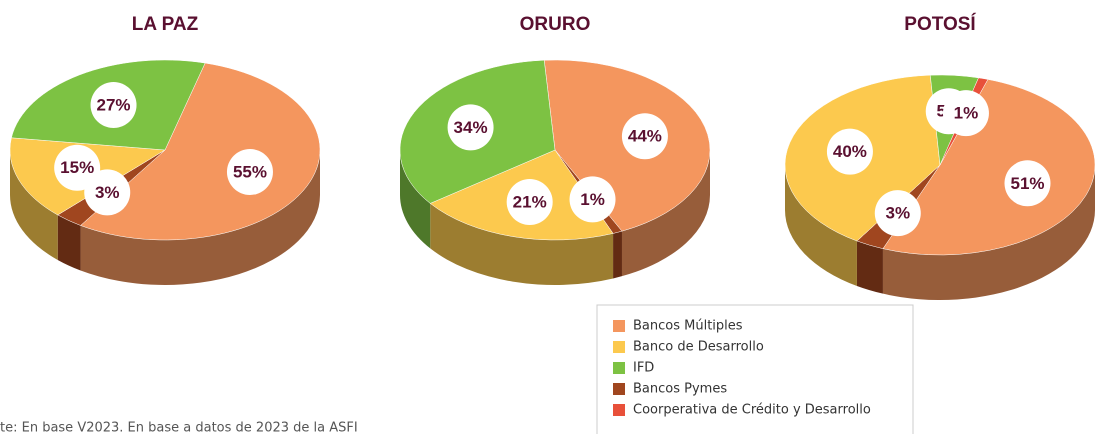 The height and width of the screenshot is (434, 1097). I want to click on legend-label: Bancos Pymes, so click(680, 389).